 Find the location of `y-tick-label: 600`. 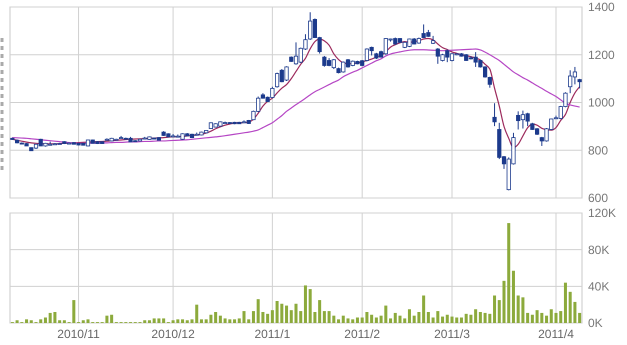

y-tick-label: 600 is located at coordinates (598, 198).